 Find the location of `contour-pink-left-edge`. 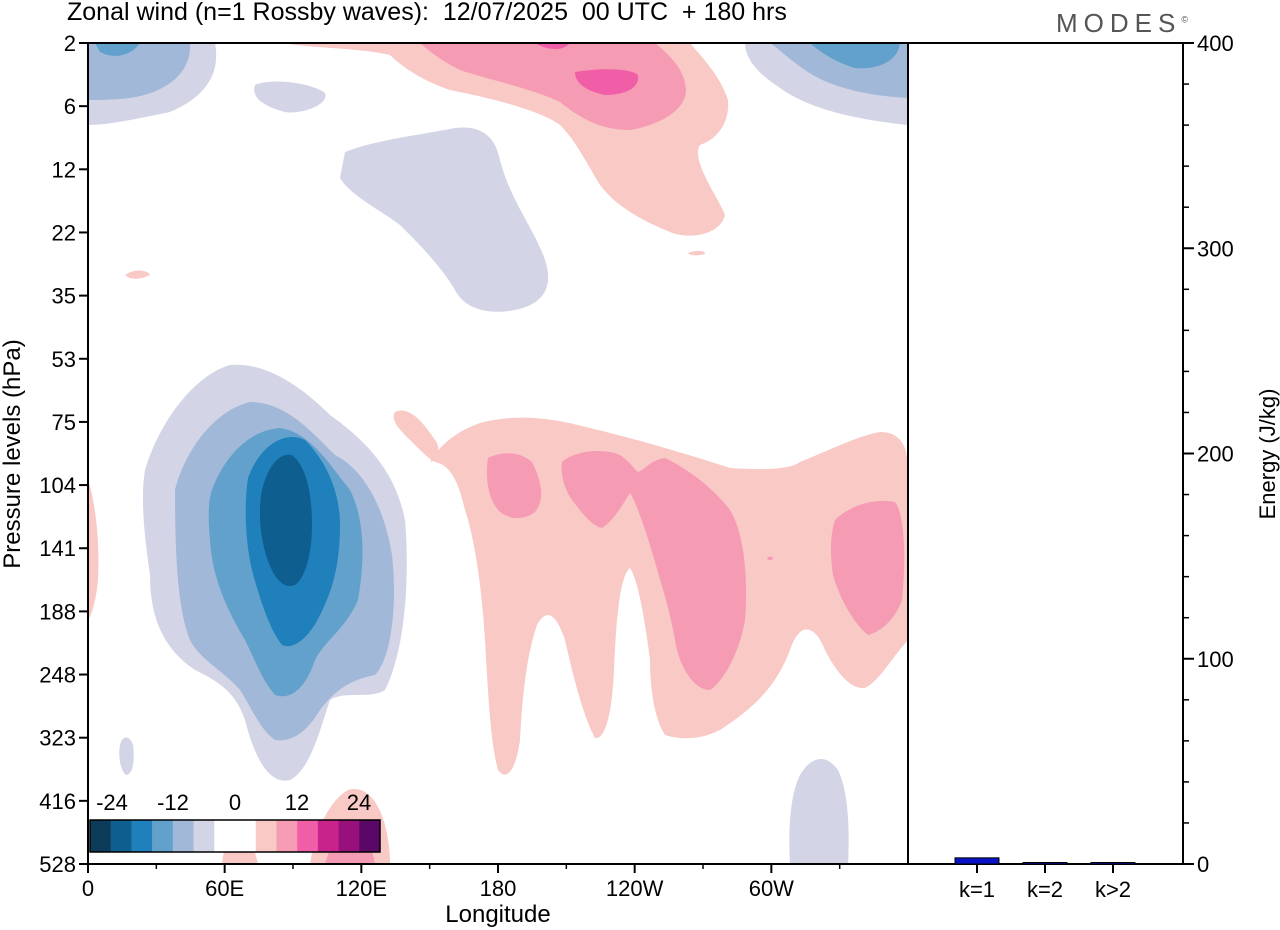

contour-pink-left-edge is located at coordinates (93, 550).